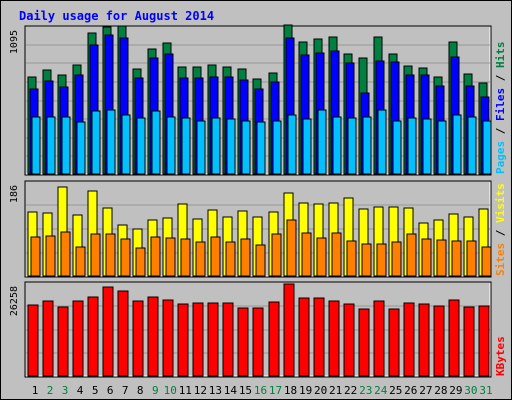 The height and width of the screenshot is (400, 512). I want to click on series-legend: KBytes, so click(500, 356).